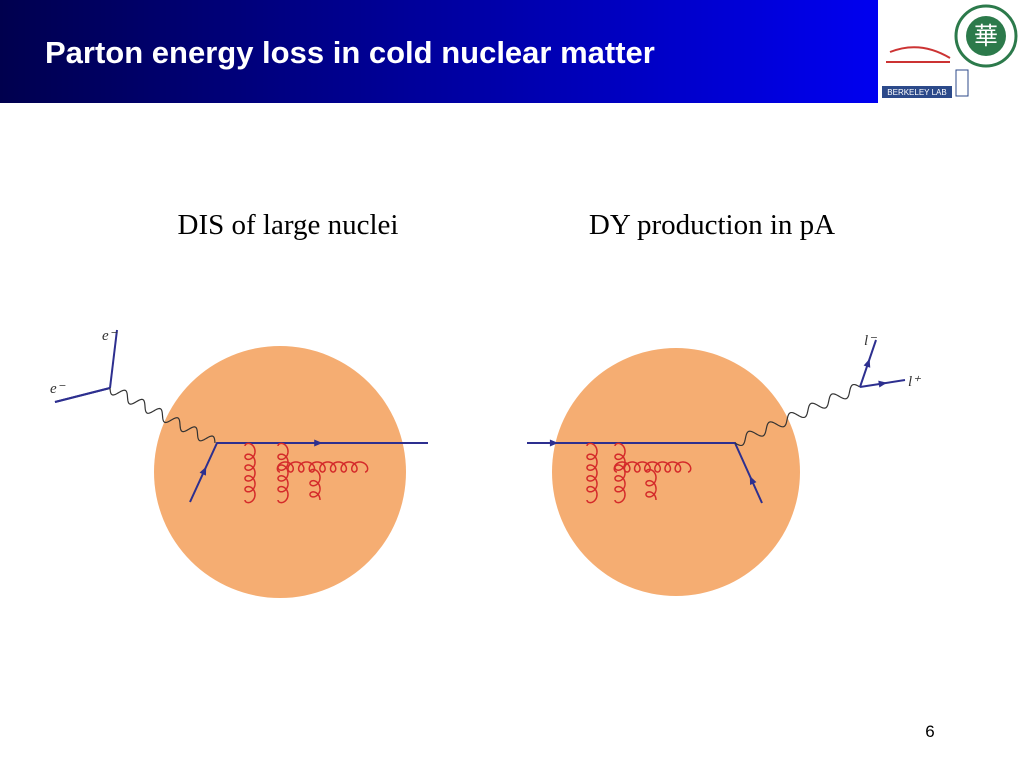 The image size is (1024, 768). Describe the element at coordinates (914, 382) in the screenshot. I see `particle-label: l⁺` at that location.